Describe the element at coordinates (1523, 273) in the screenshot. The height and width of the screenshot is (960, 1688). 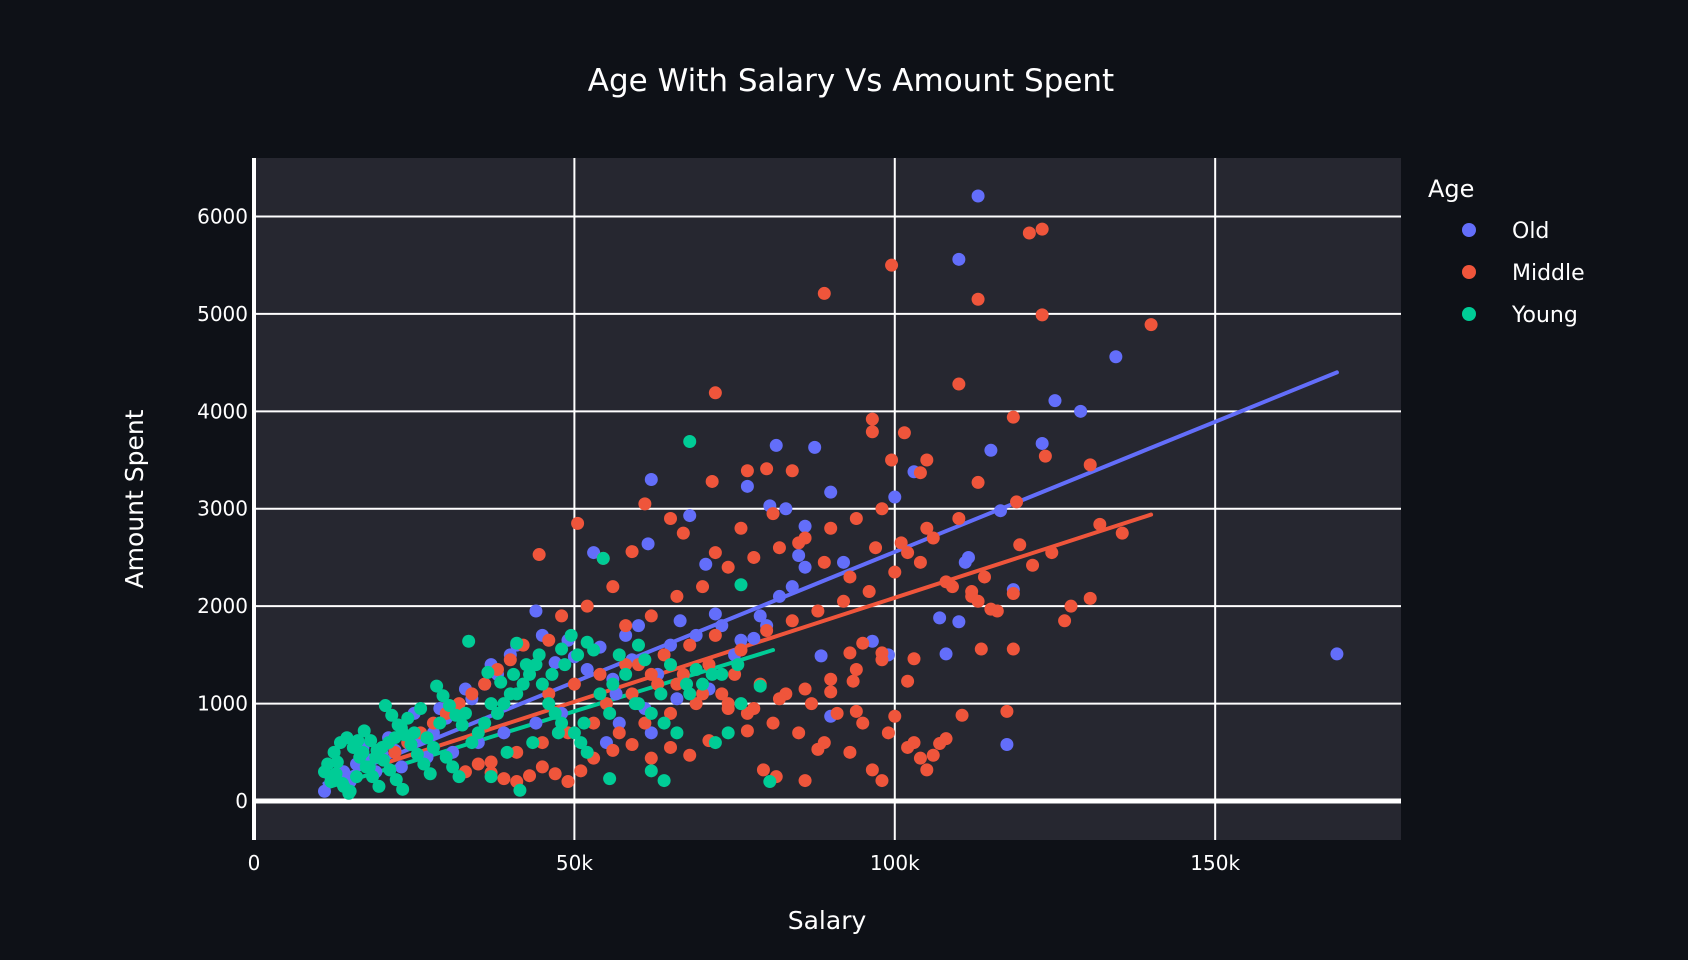
I see `legend-items: Old Middle Young` at that location.